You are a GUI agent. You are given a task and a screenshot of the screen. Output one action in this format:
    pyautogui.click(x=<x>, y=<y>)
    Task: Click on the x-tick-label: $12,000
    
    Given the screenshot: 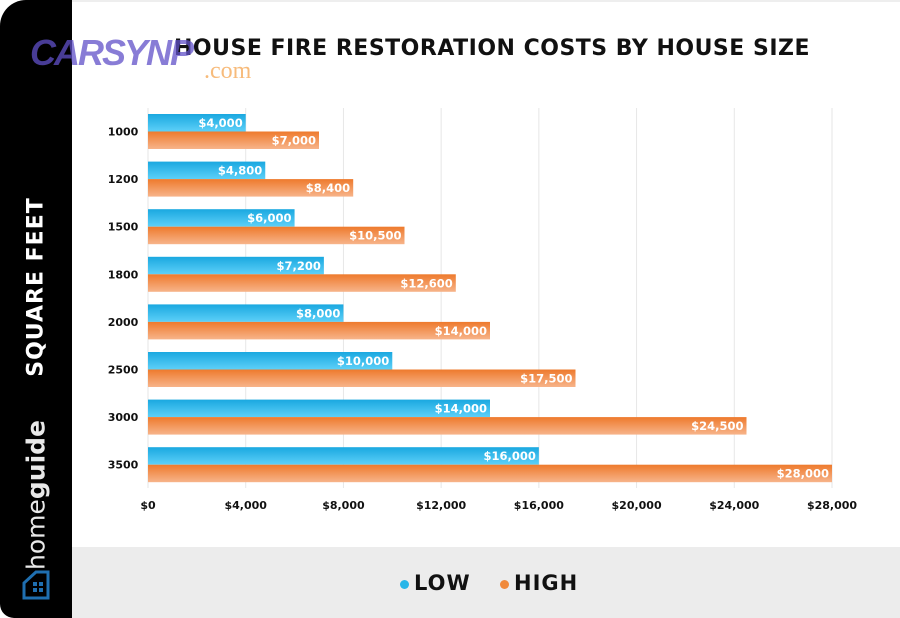 What is the action you would take?
    pyautogui.click(x=441, y=505)
    